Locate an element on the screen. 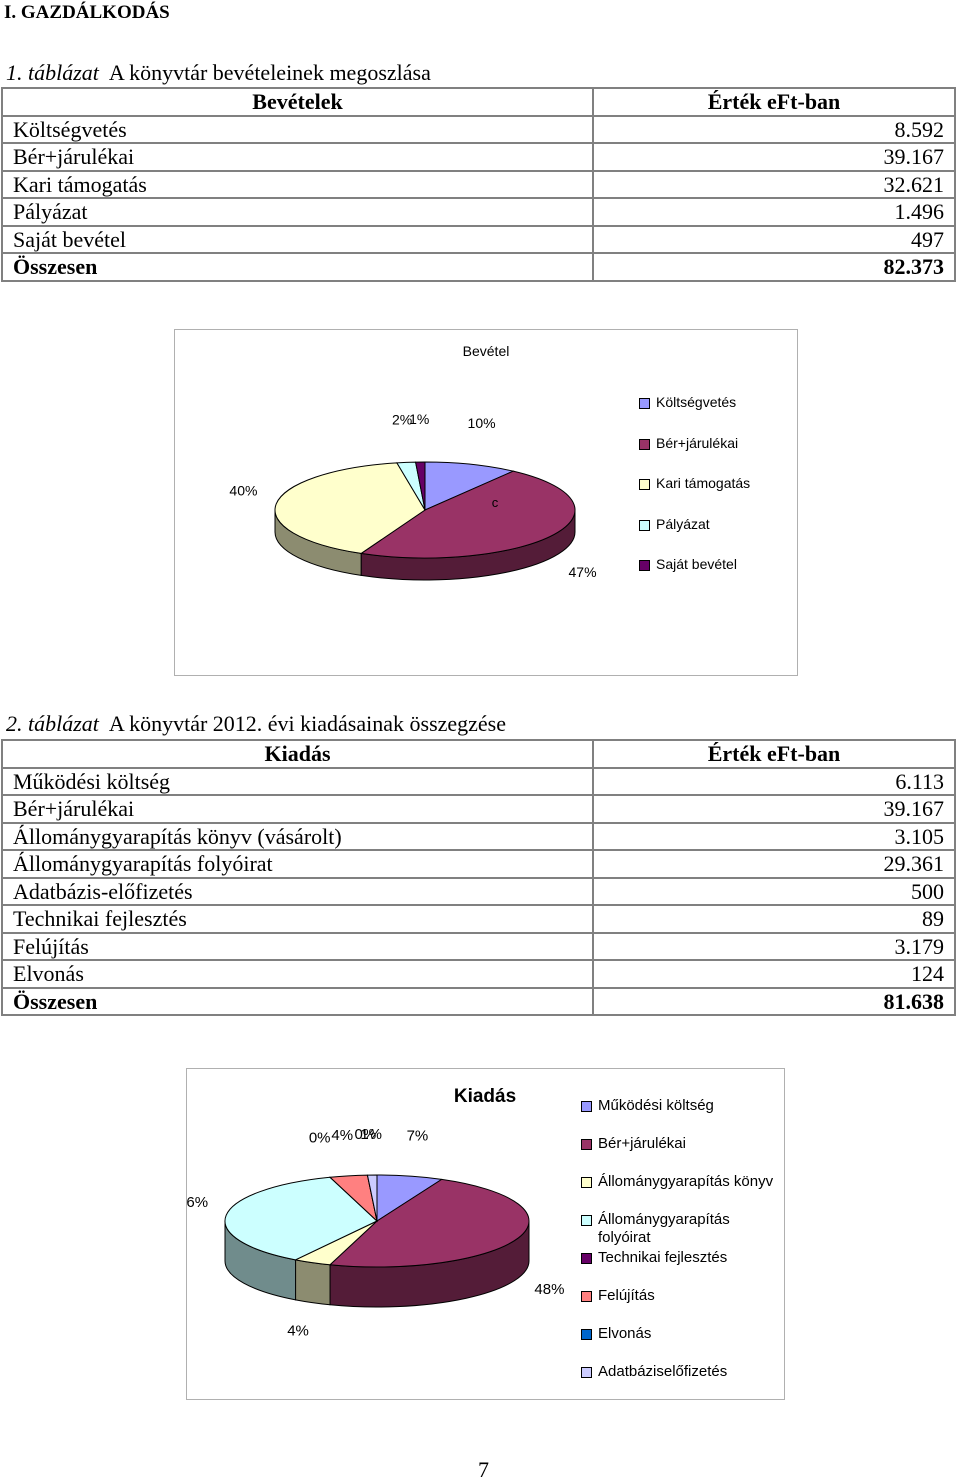 The height and width of the screenshot is (1483, 960). value-cell: 1.496 is located at coordinates (774, 212).